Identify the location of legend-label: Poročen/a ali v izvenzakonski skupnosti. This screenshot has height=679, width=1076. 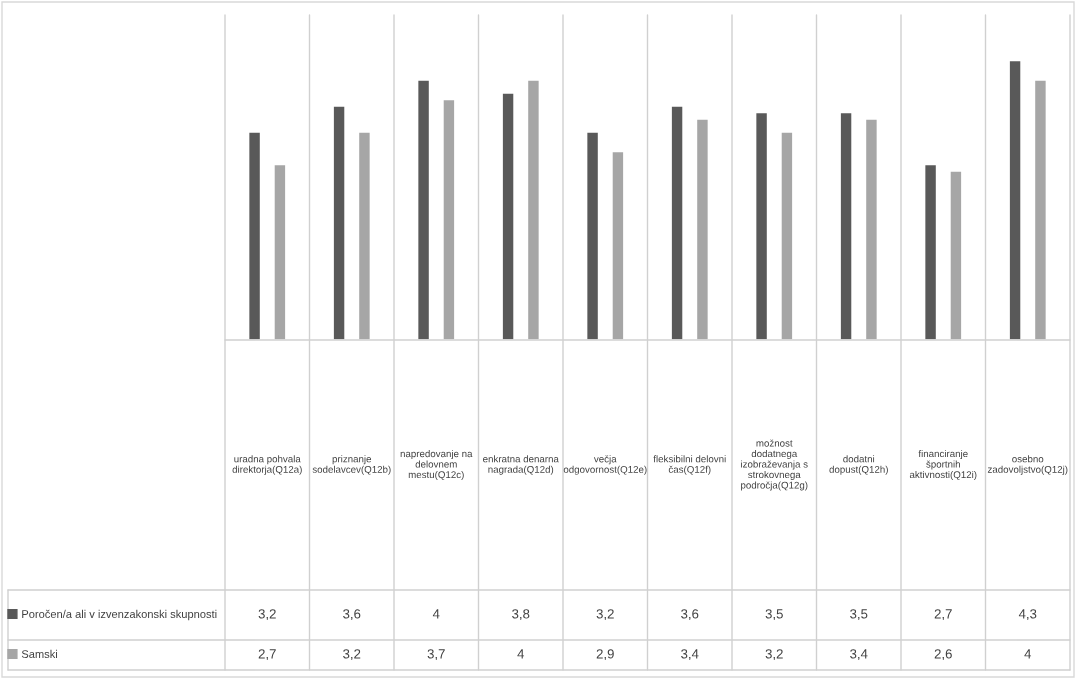
(119, 615).